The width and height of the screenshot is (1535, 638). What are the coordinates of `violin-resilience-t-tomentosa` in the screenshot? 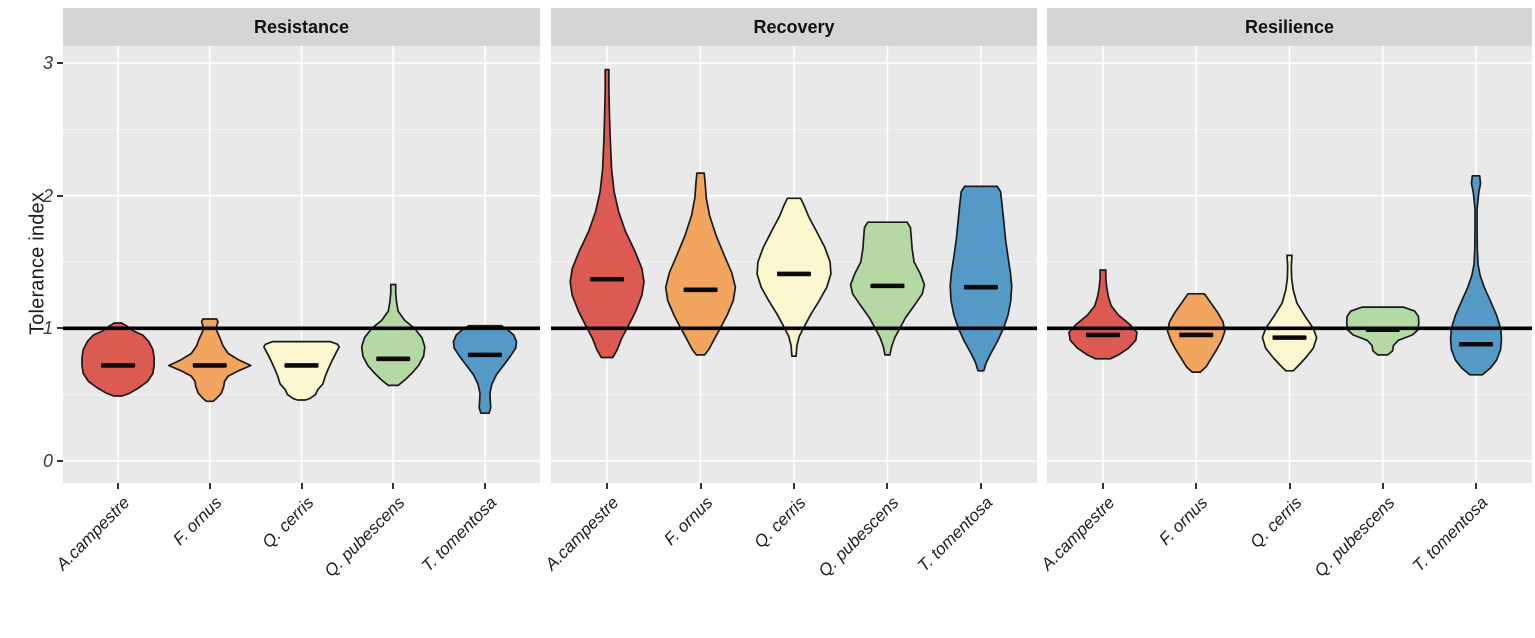 It's located at (1476, 275).